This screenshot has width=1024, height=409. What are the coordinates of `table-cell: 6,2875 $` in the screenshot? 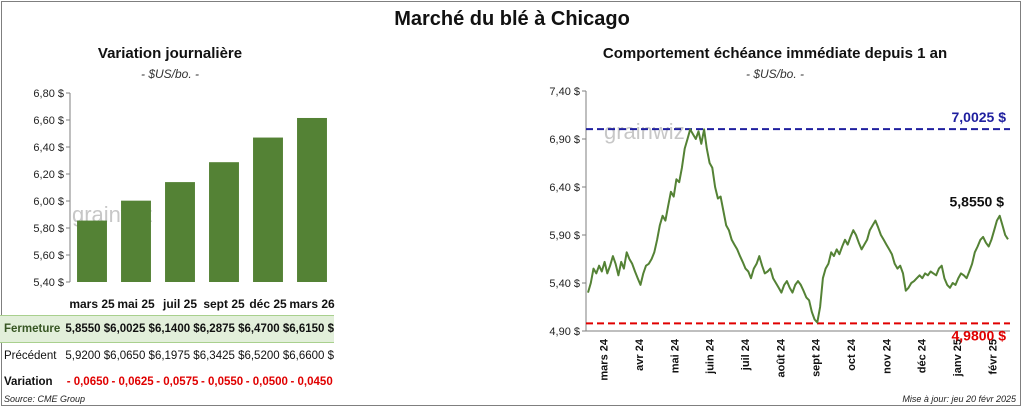 It's located at (222, 329).